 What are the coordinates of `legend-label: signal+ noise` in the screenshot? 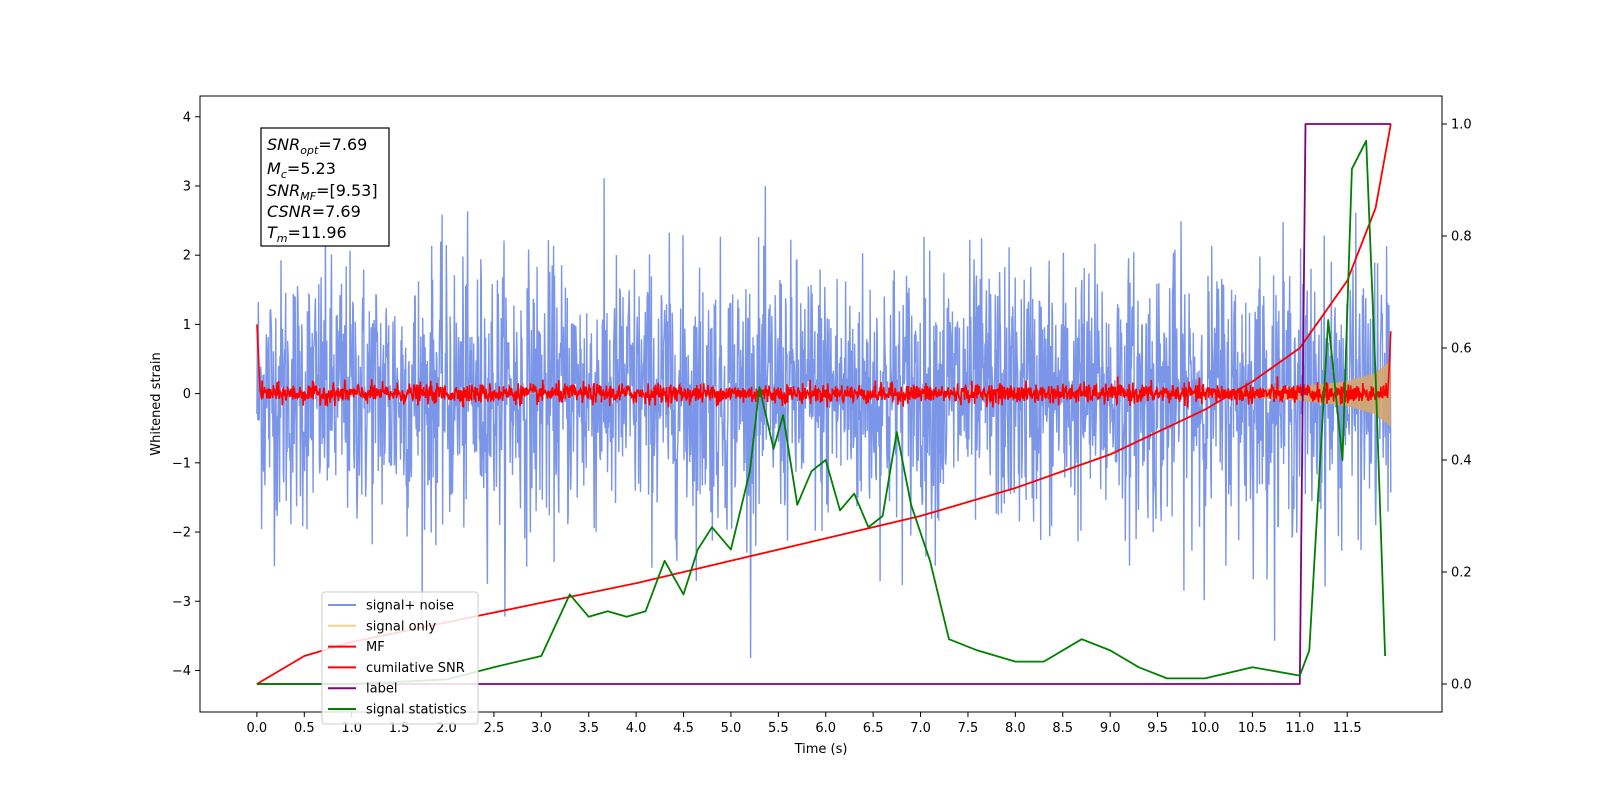 It's located at (410, 606).